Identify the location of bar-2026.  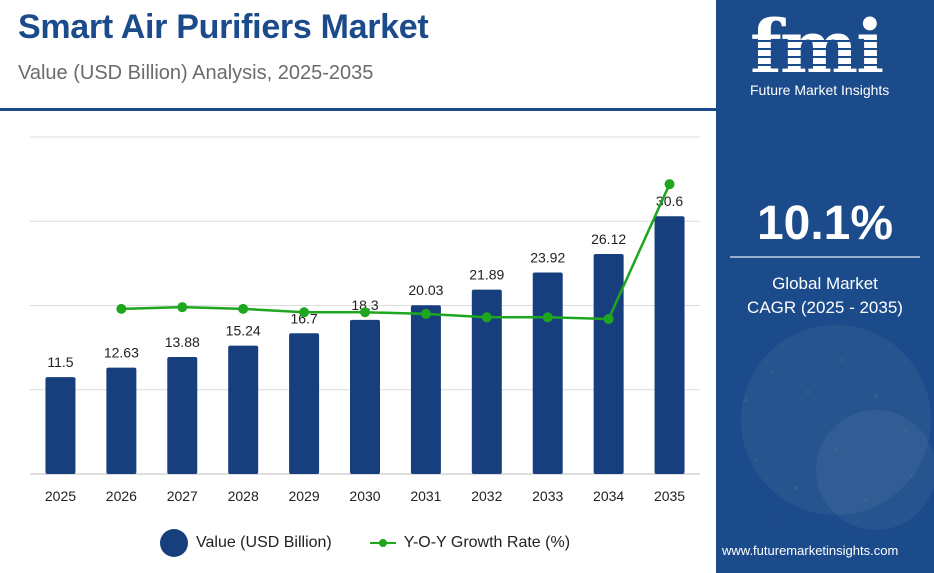
(121, 420).